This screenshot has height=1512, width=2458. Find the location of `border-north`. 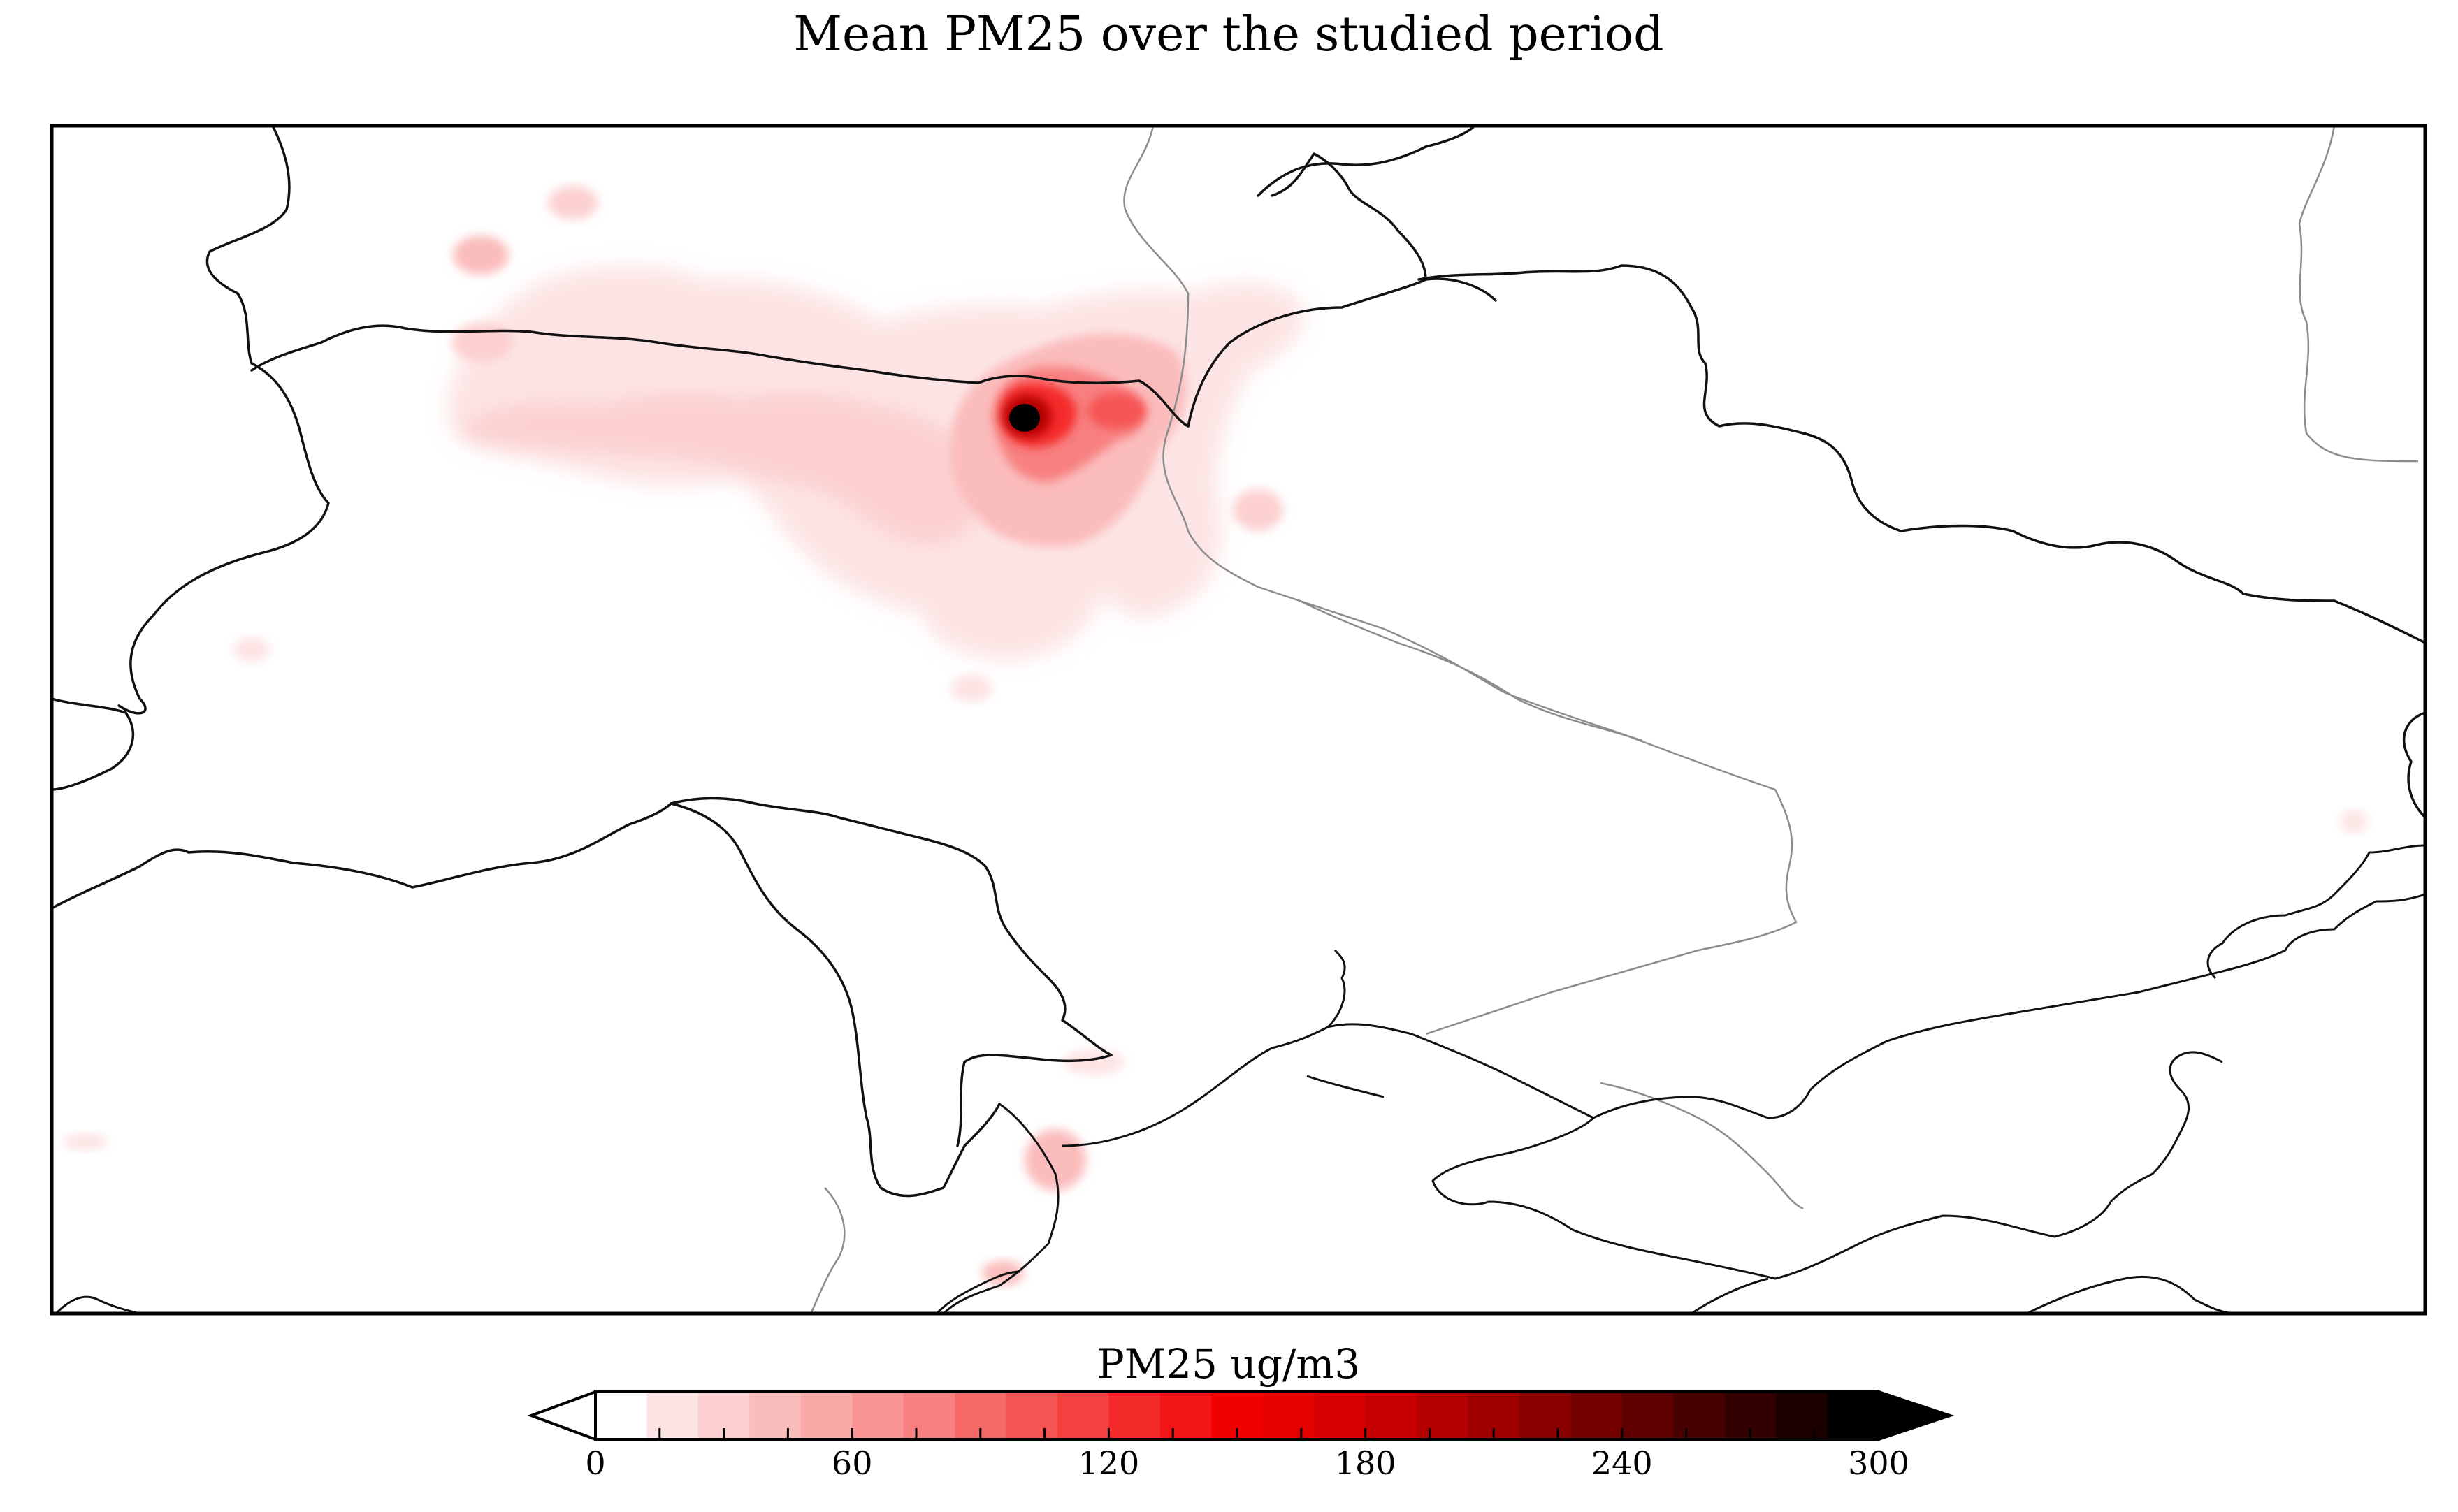

border-north is located at coordinates (720, 376).